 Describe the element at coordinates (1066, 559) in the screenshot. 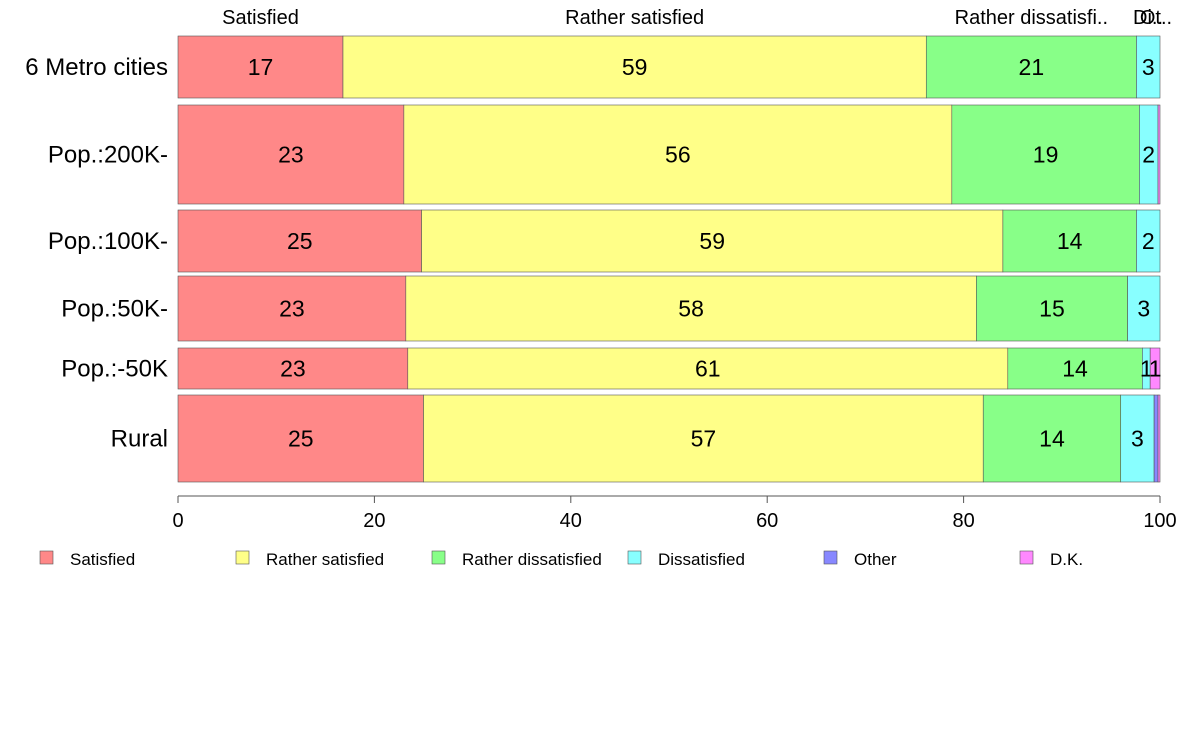

I see `legend-label: D.K.` at that location.